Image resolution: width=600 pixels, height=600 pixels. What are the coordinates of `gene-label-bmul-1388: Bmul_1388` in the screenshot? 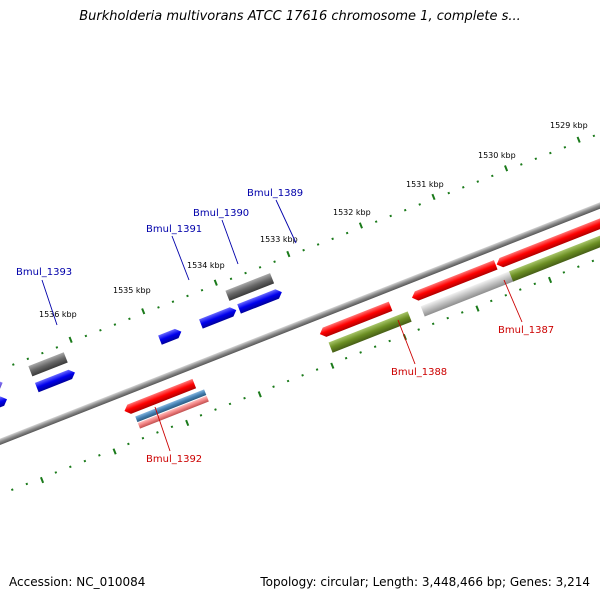 It's located at (419, 372).